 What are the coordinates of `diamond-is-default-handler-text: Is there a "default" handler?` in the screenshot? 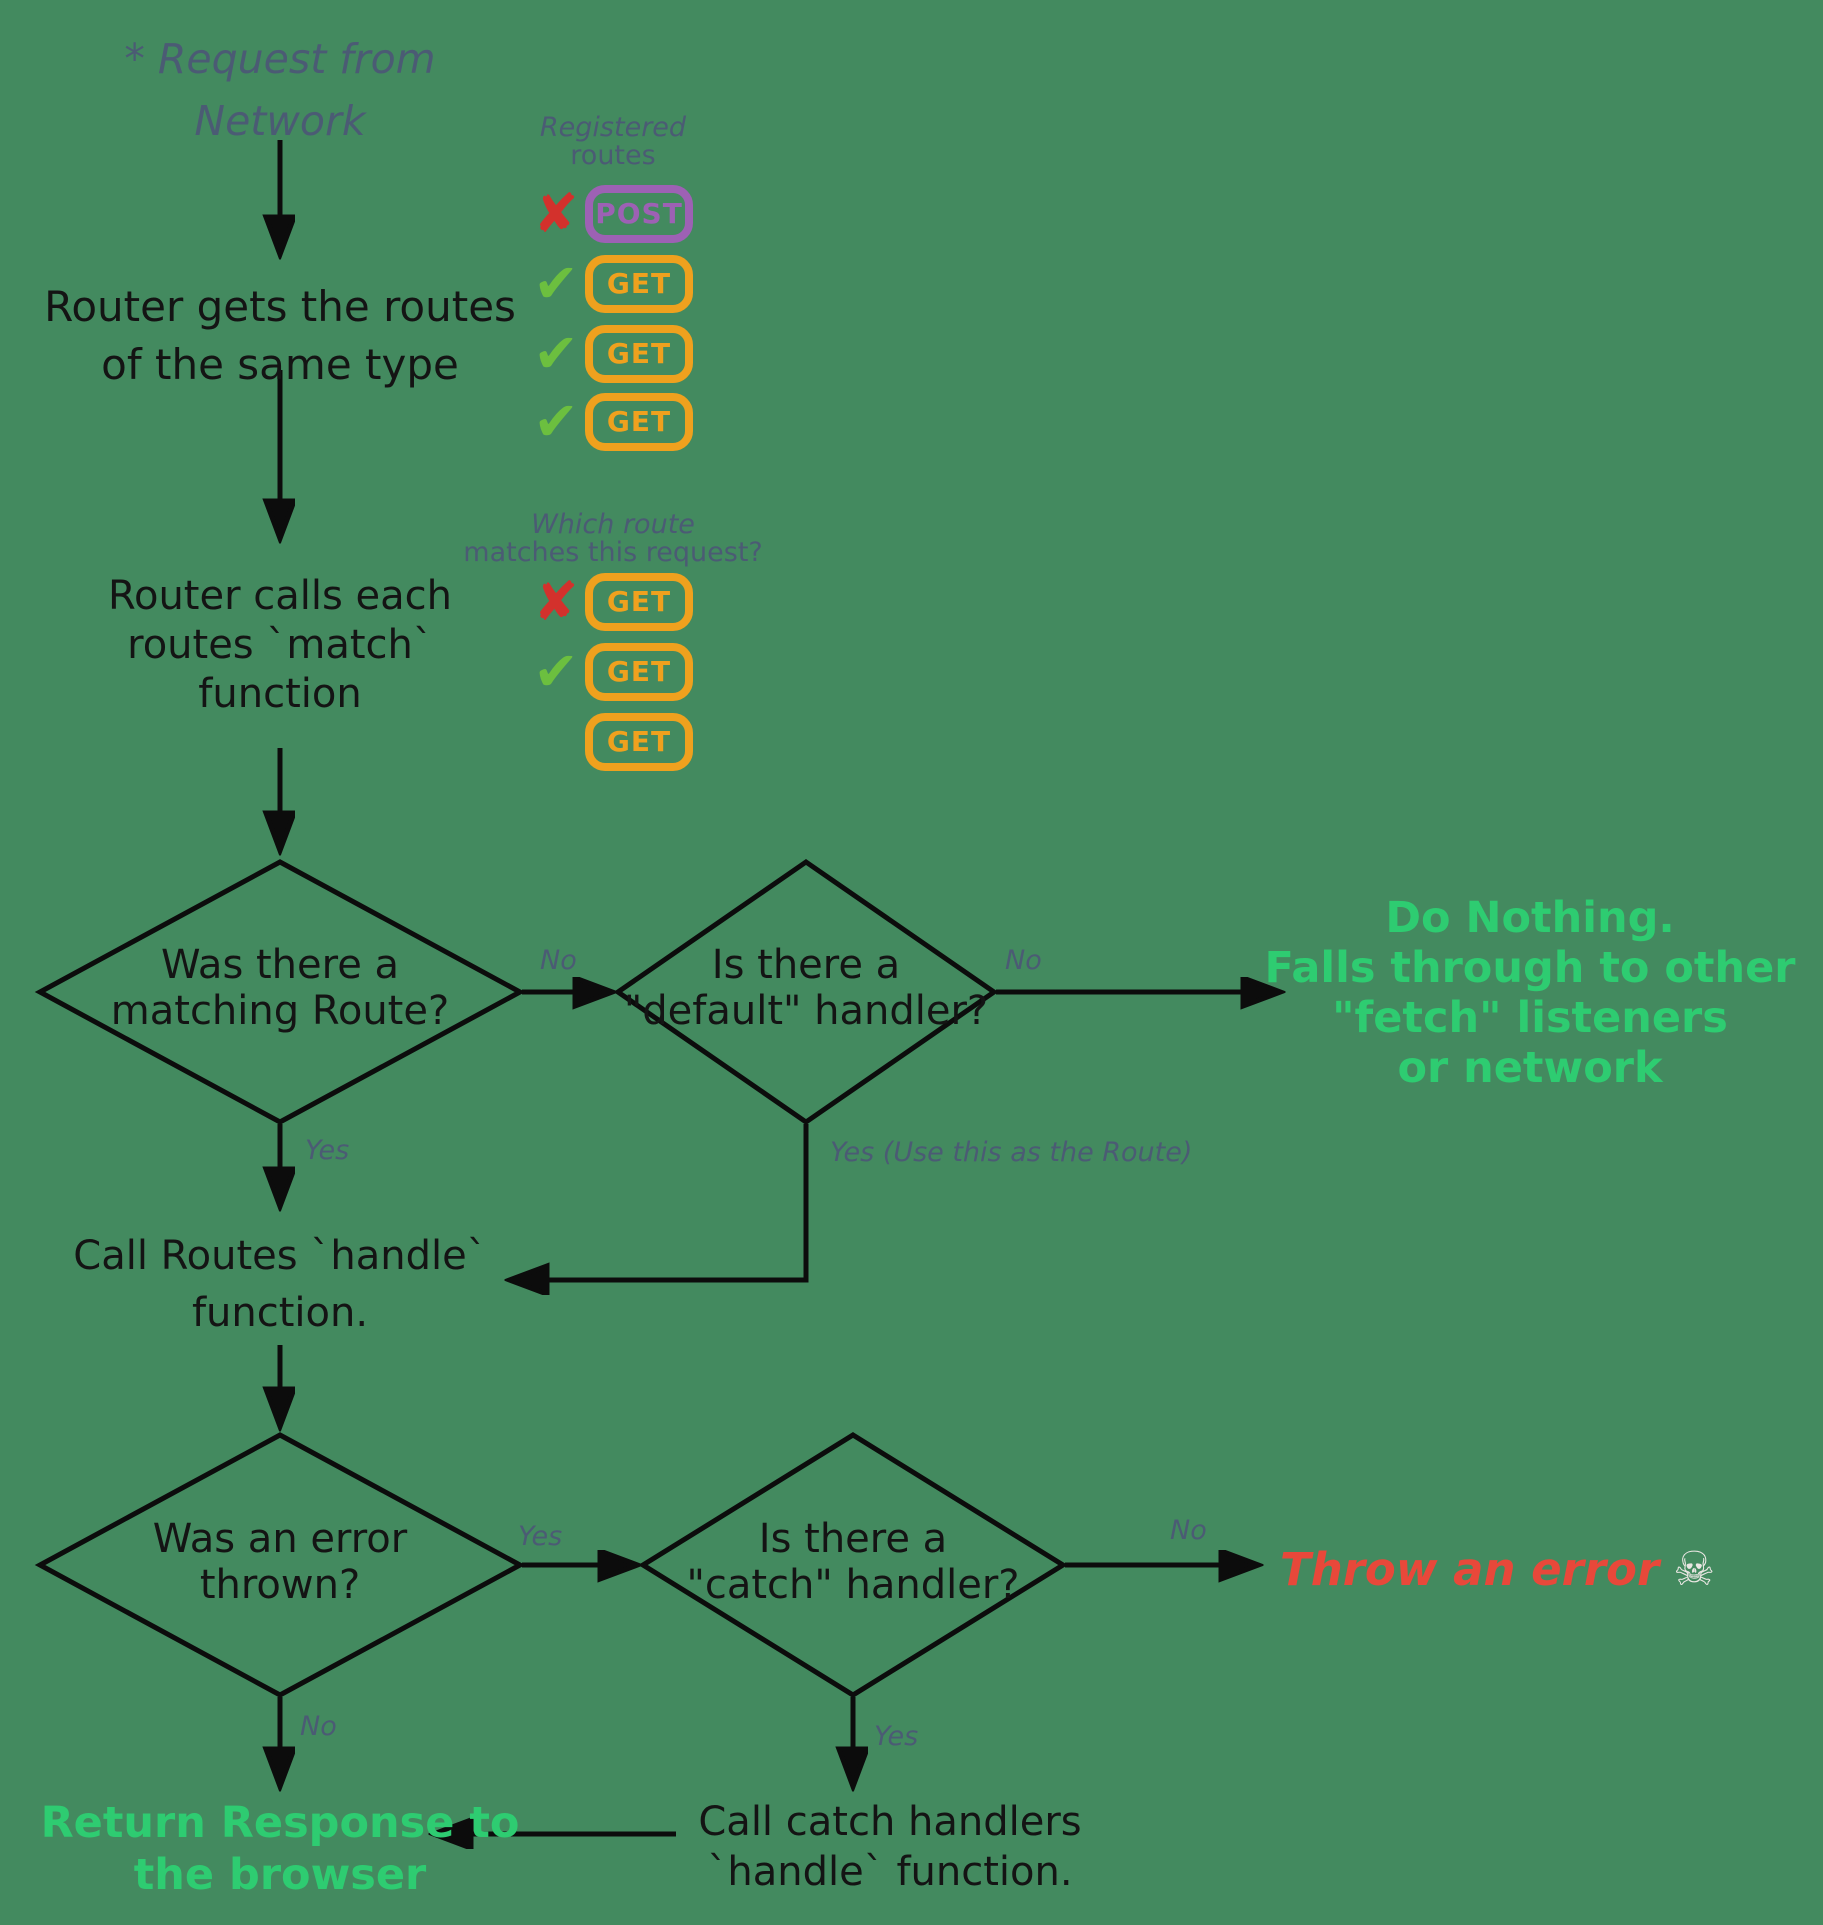 It's located at (806, 988).